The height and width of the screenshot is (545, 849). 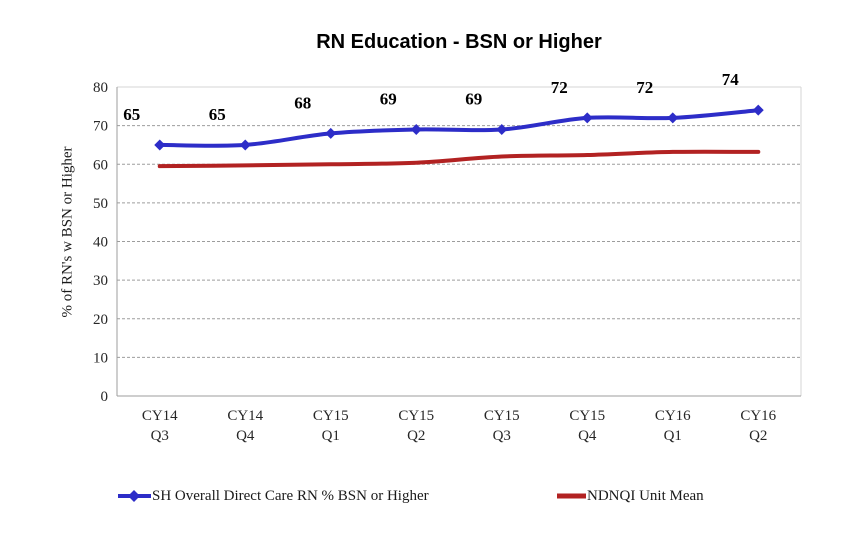 What do you see at coordinates (731, 79) in the screenshot?
I see `data-label-7: 74` at bounding box center [731, 79].